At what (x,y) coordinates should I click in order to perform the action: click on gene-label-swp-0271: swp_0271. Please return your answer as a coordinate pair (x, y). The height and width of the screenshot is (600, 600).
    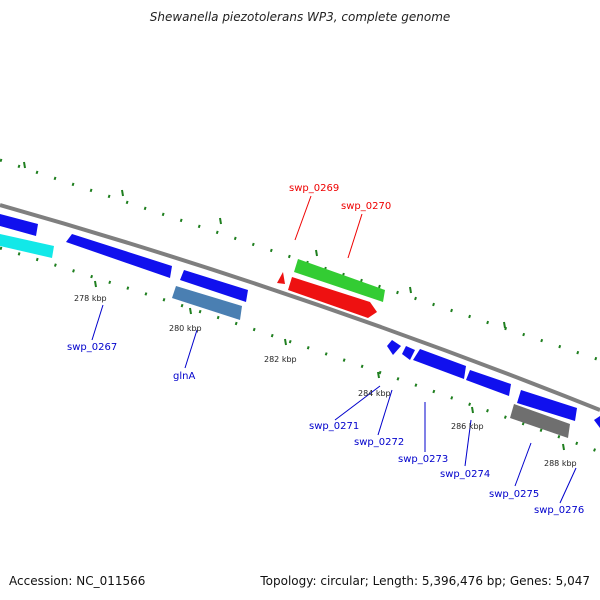
    Looking at the image, I should click on (334, 426).